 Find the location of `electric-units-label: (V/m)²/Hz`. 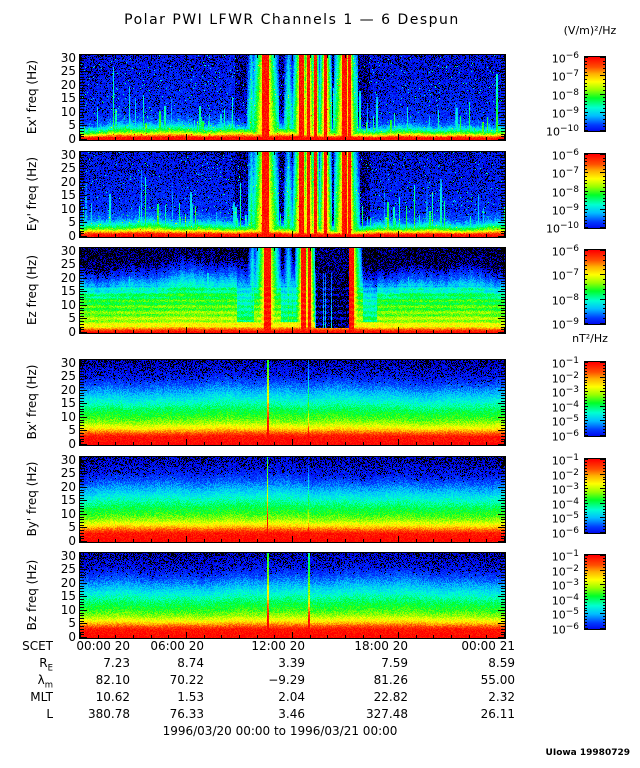

electric-units-label: (V/m)²/Hz is located at coordinates (590, 30).